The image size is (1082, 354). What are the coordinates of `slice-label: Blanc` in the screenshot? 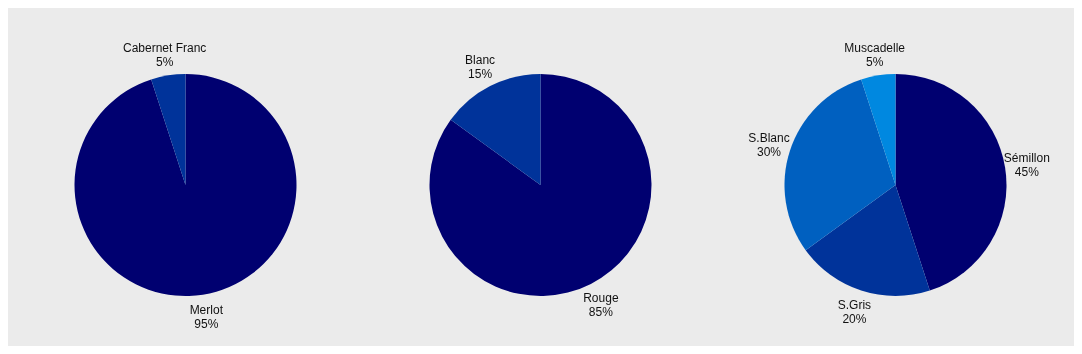 It's located at (480, 60).